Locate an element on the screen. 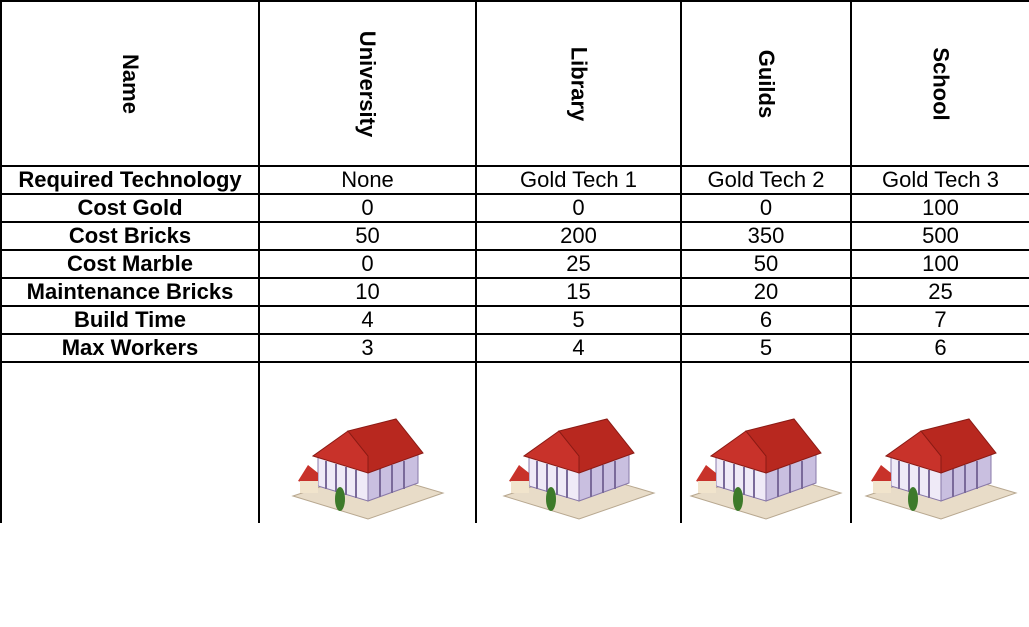  header-cell: University is located at coordinates (367, 83).